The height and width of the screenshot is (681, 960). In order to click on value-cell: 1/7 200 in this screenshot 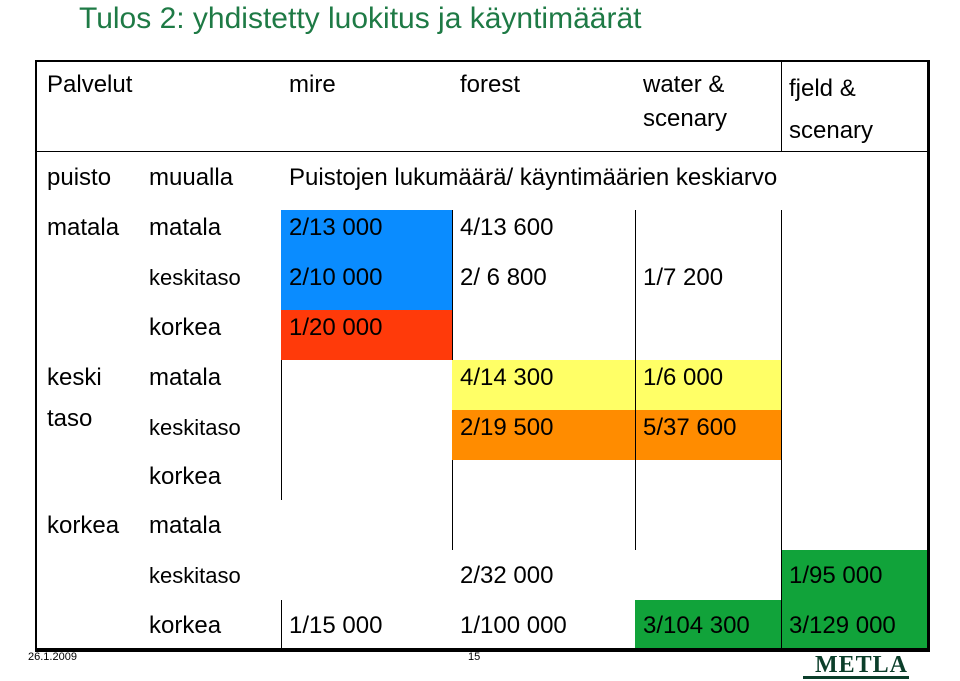, I will do `click(683, 277)`.